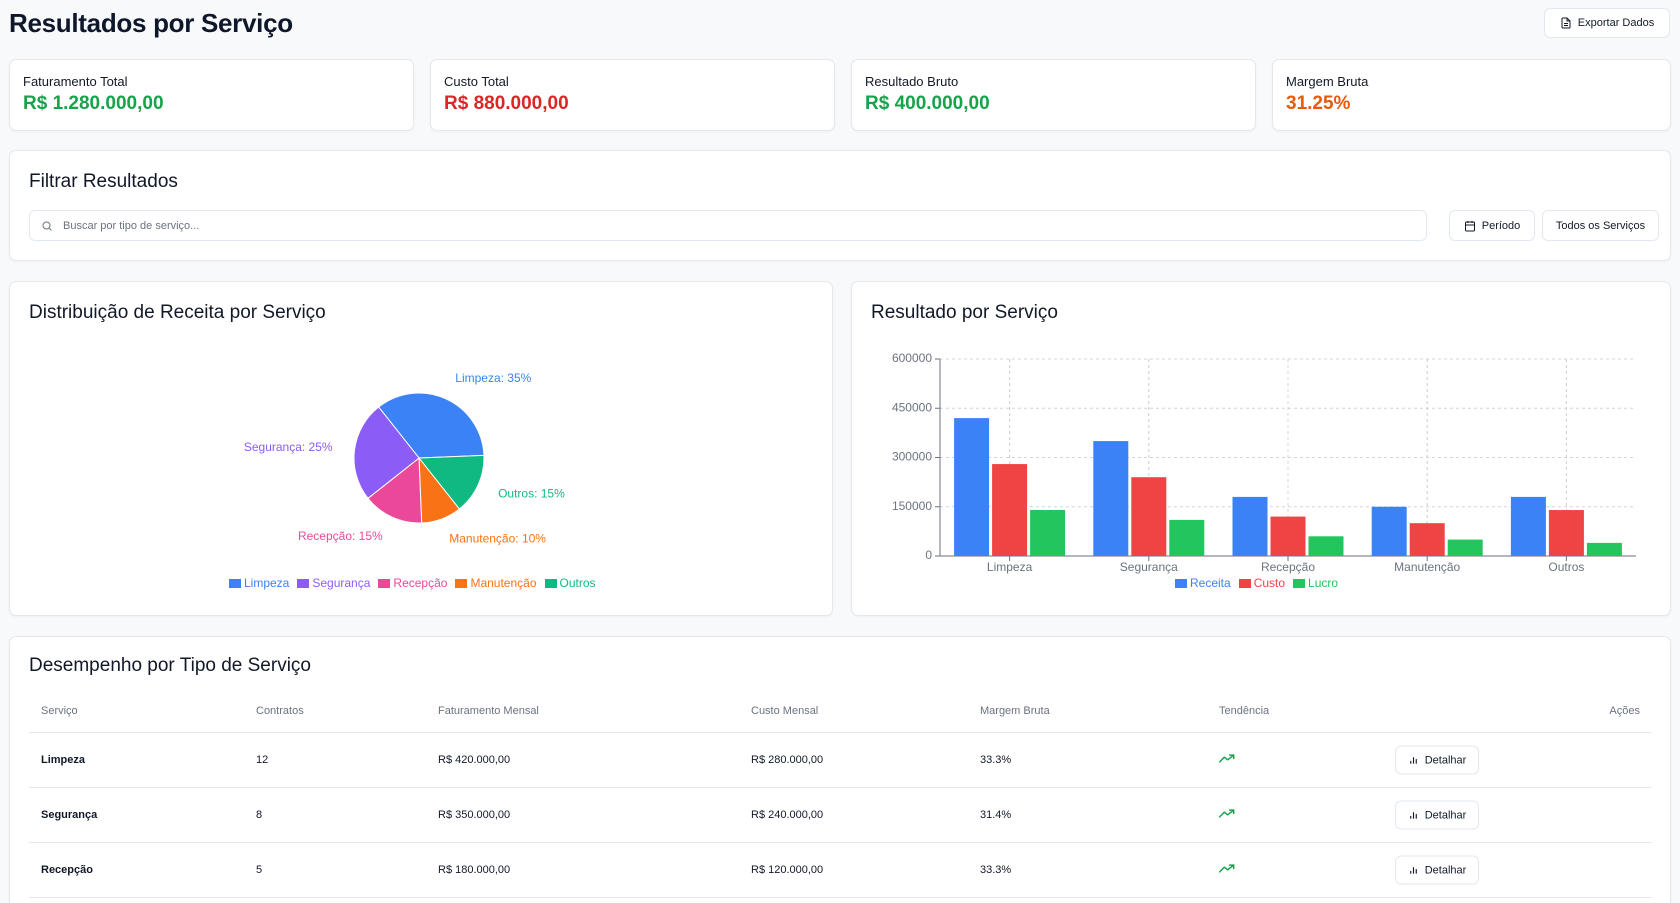  I want to click on cell-service: Recepção, so click(67, 870).